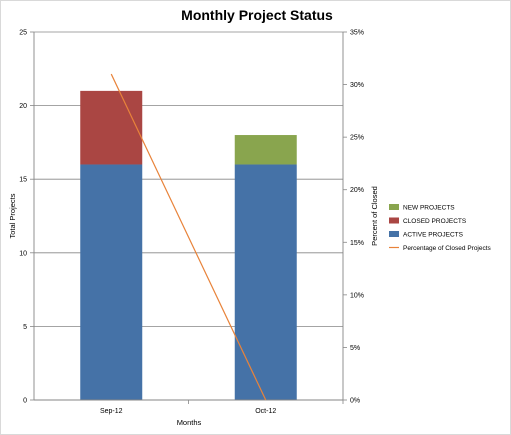 The width and height of the screenshot is (511, 435). What do you see at coordinates (25, 401) in the screenshot?
I see `y-tick-label: 0` at bounding box center [25, 401].